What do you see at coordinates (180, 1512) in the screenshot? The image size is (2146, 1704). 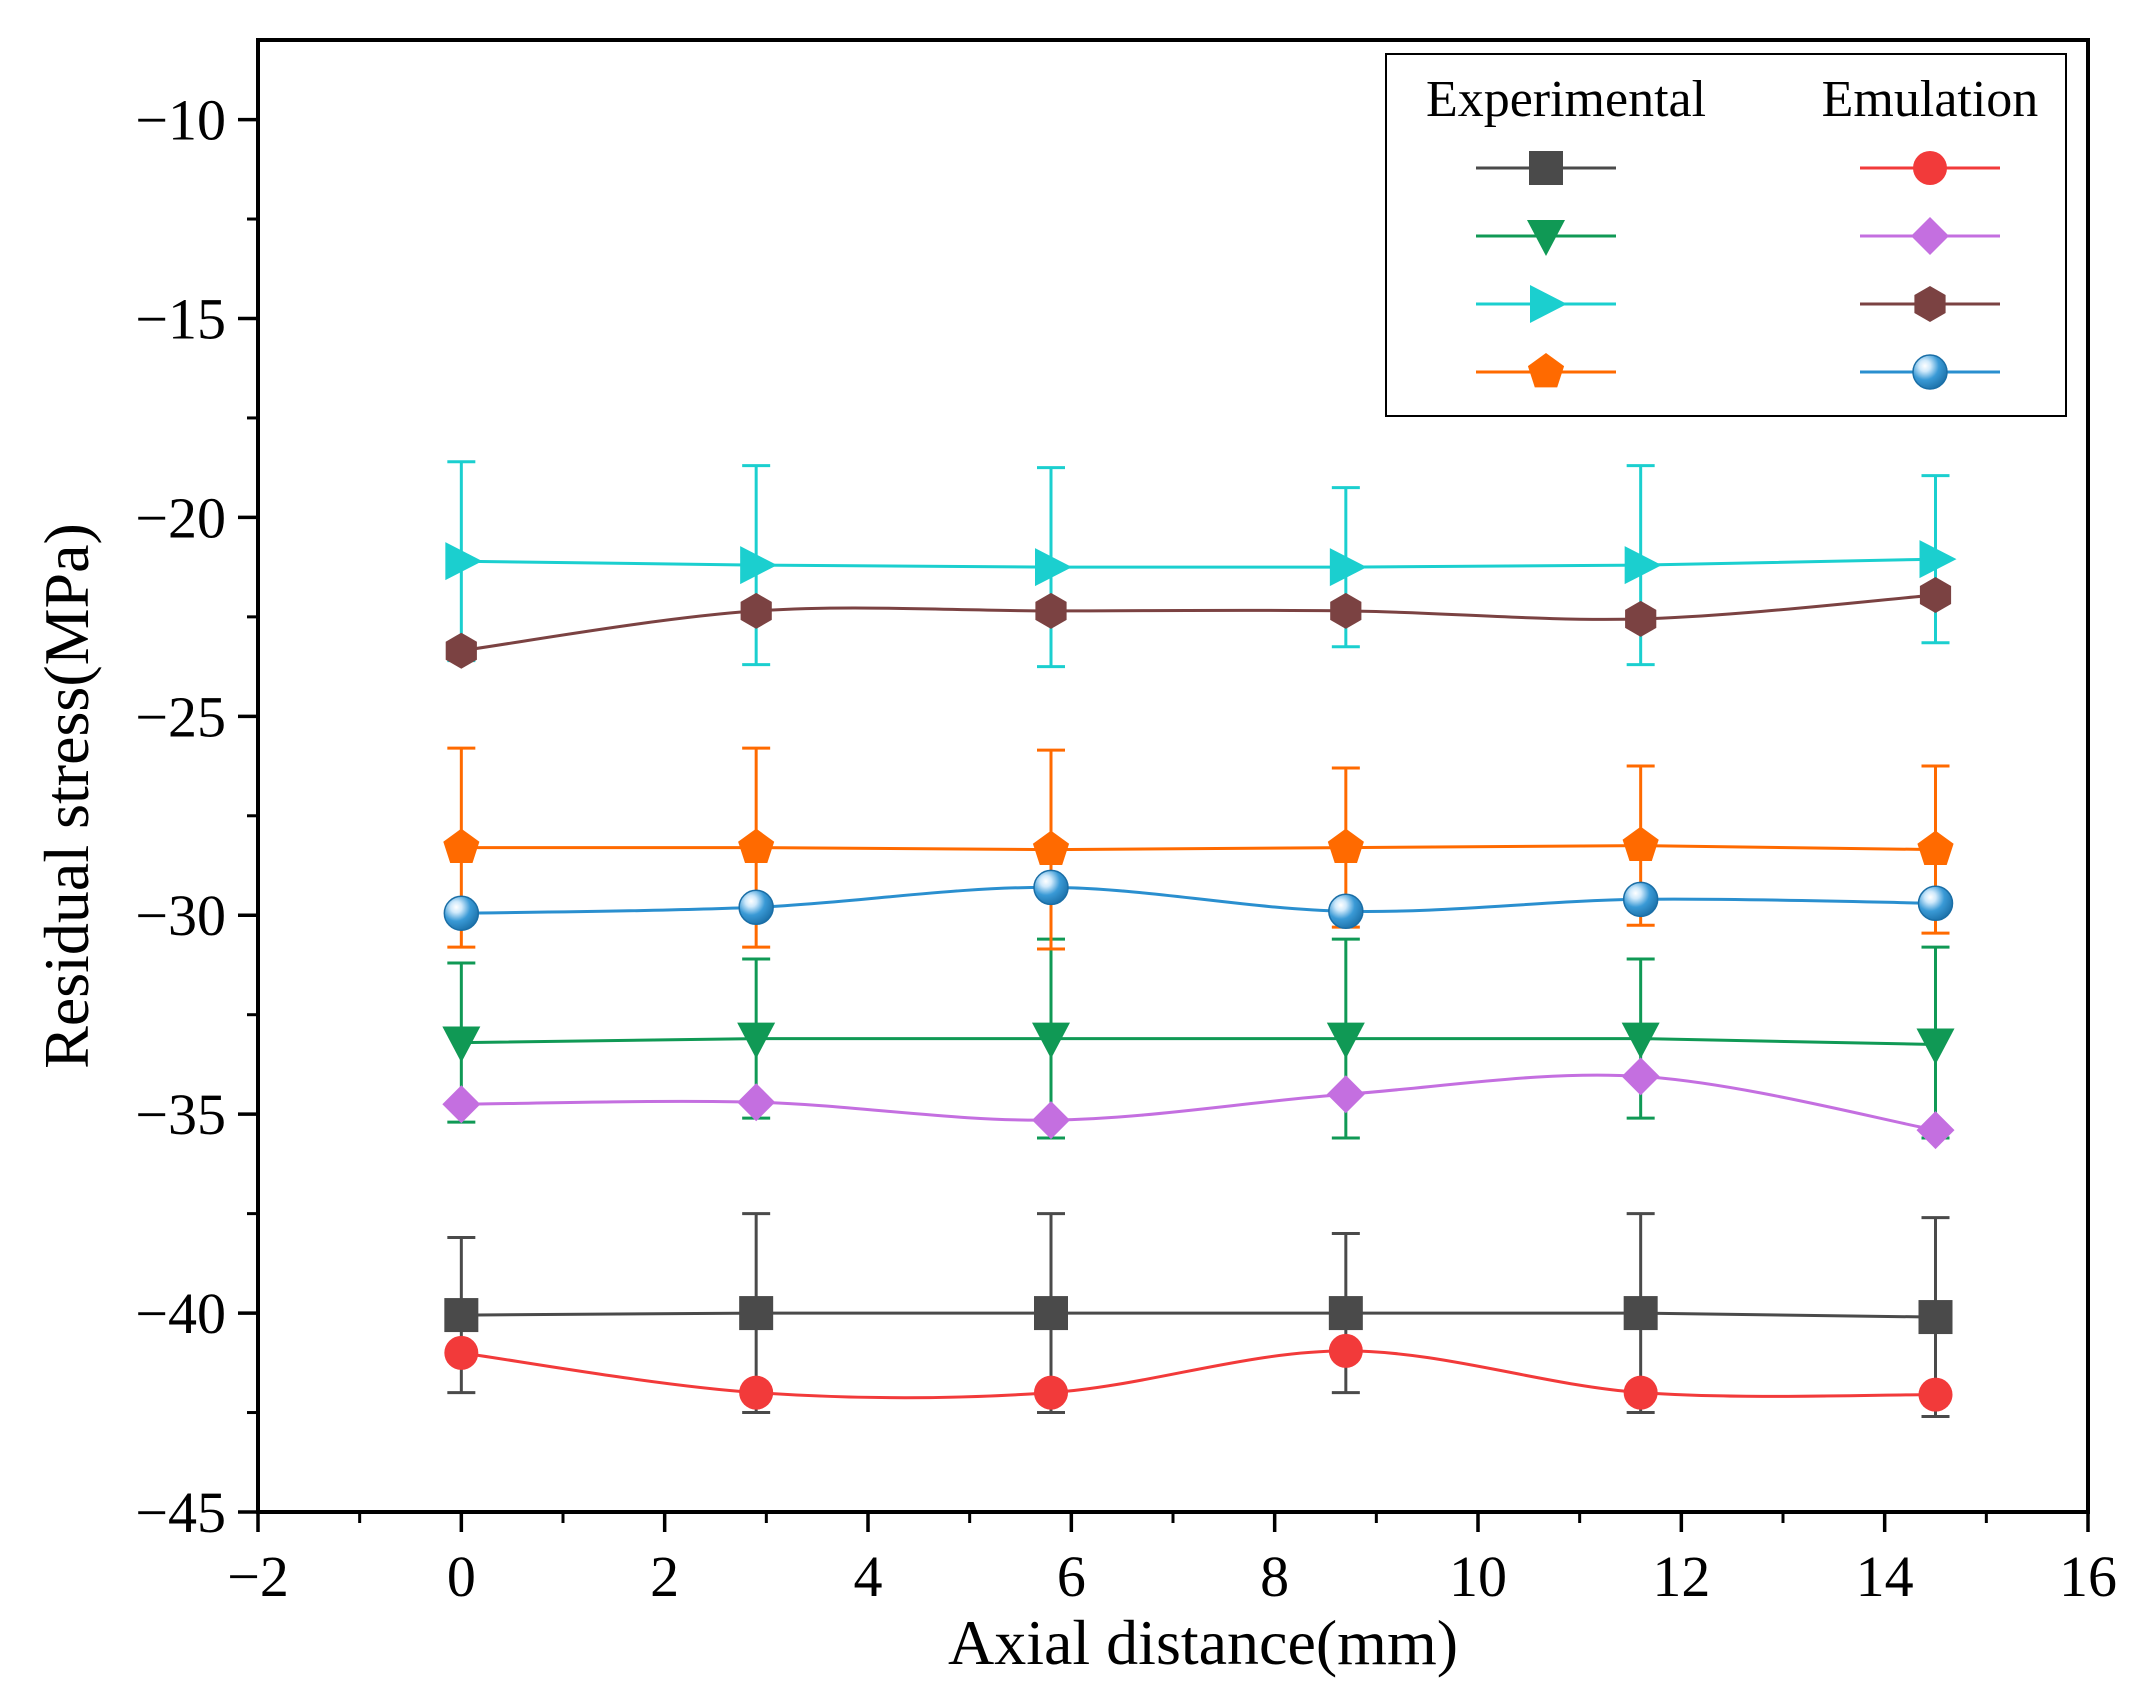 I see `y-tick-label: −45` at bounding box center [180, 1512].